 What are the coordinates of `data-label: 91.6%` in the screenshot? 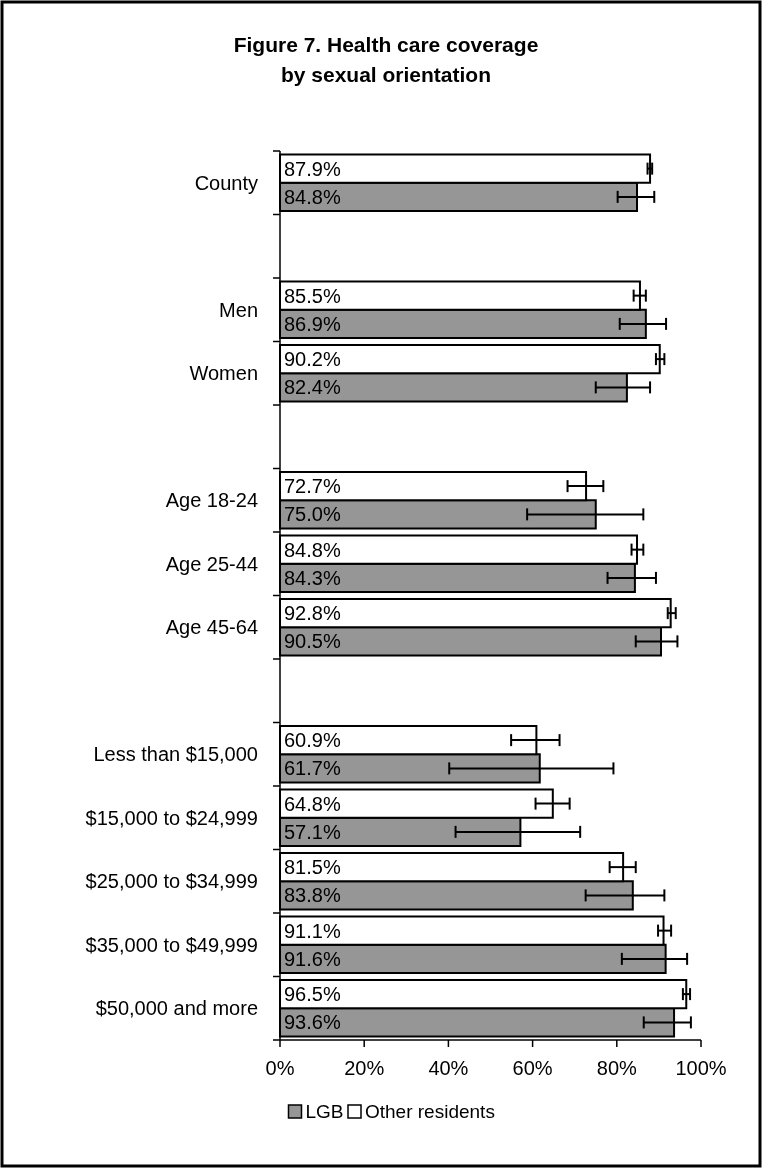 It's located at (312, 958).